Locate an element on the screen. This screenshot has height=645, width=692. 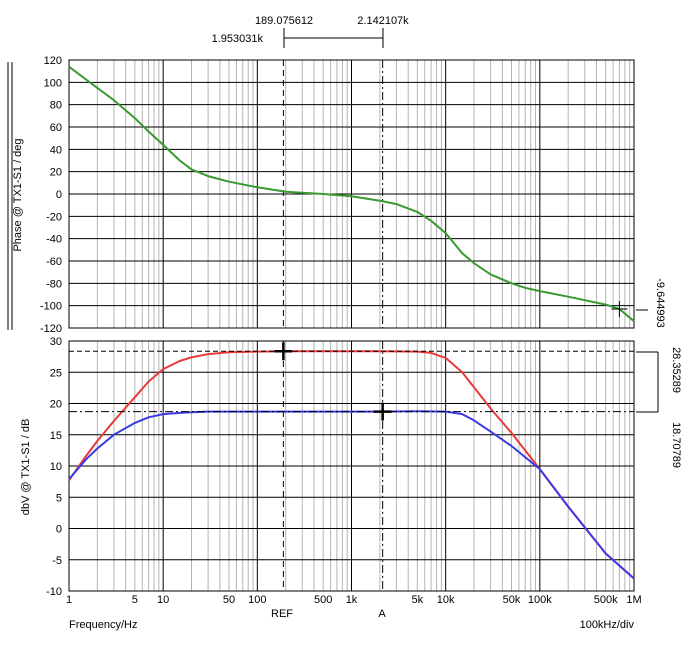
phase-y-tick-label: 0 is located at coordinates (59, 195).